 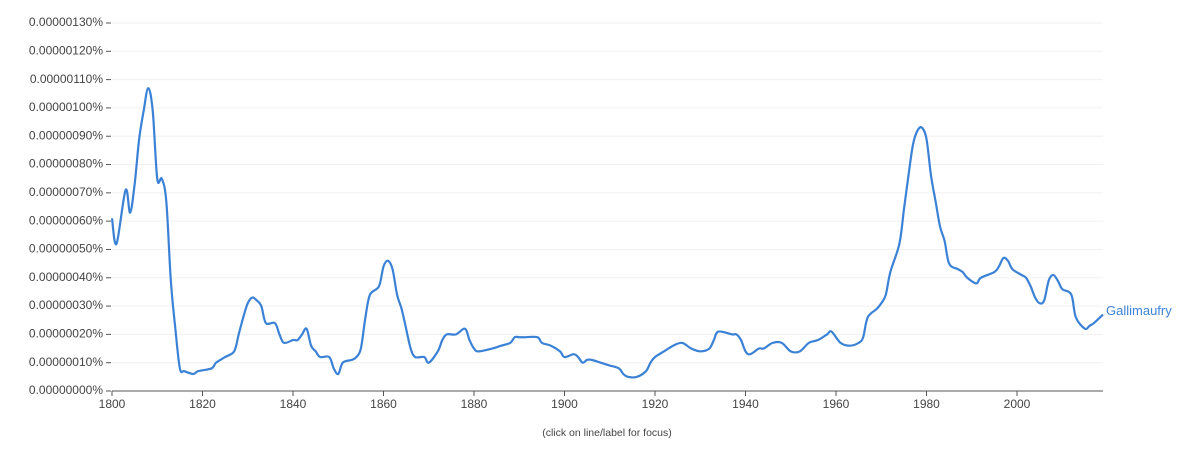 I want to click on x-tick-label: 1840, so click(x=293, y=404).